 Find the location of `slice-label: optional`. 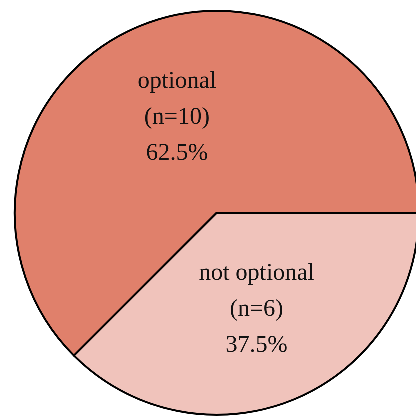

slice-label: optional is located at coordinates (177, 81).